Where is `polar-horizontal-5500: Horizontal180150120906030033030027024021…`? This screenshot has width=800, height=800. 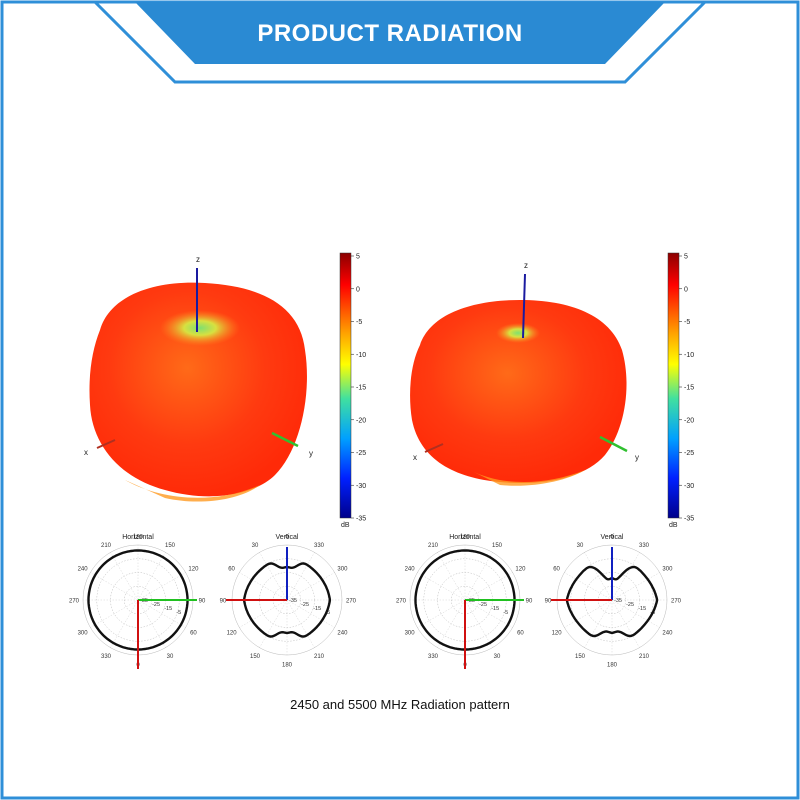
polar-horizontal-5500: Horizontal180150120906030033030027024021… is located at coordinates (464, 601).